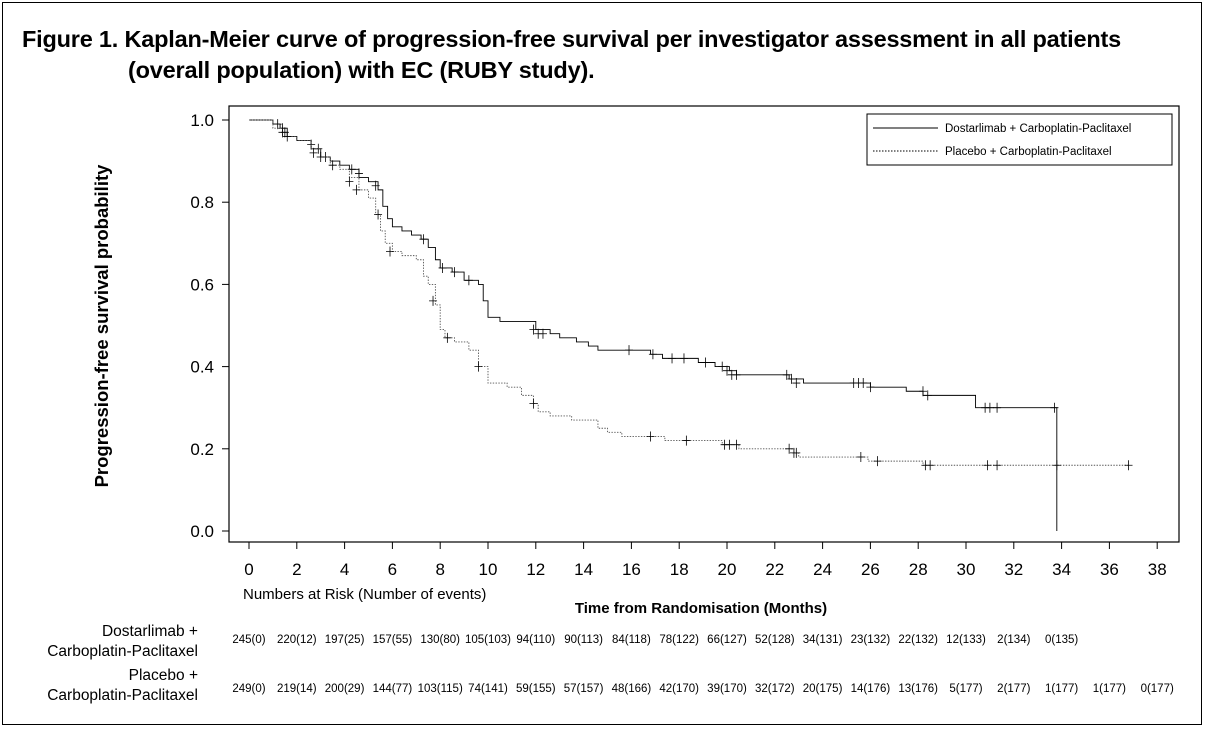  What do you see at coordinates (775, 640) in the screenshot?
I see `risk-value: 52(128)` at bounding box center [775, 640].